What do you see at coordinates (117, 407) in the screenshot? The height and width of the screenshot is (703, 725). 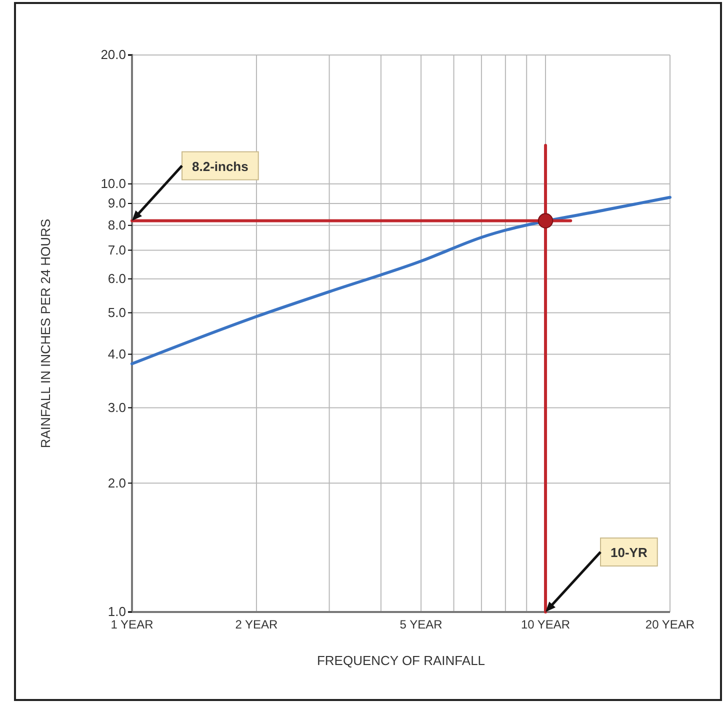 I see `y-tick-label: 3.0` at bounding box center [117, 407].